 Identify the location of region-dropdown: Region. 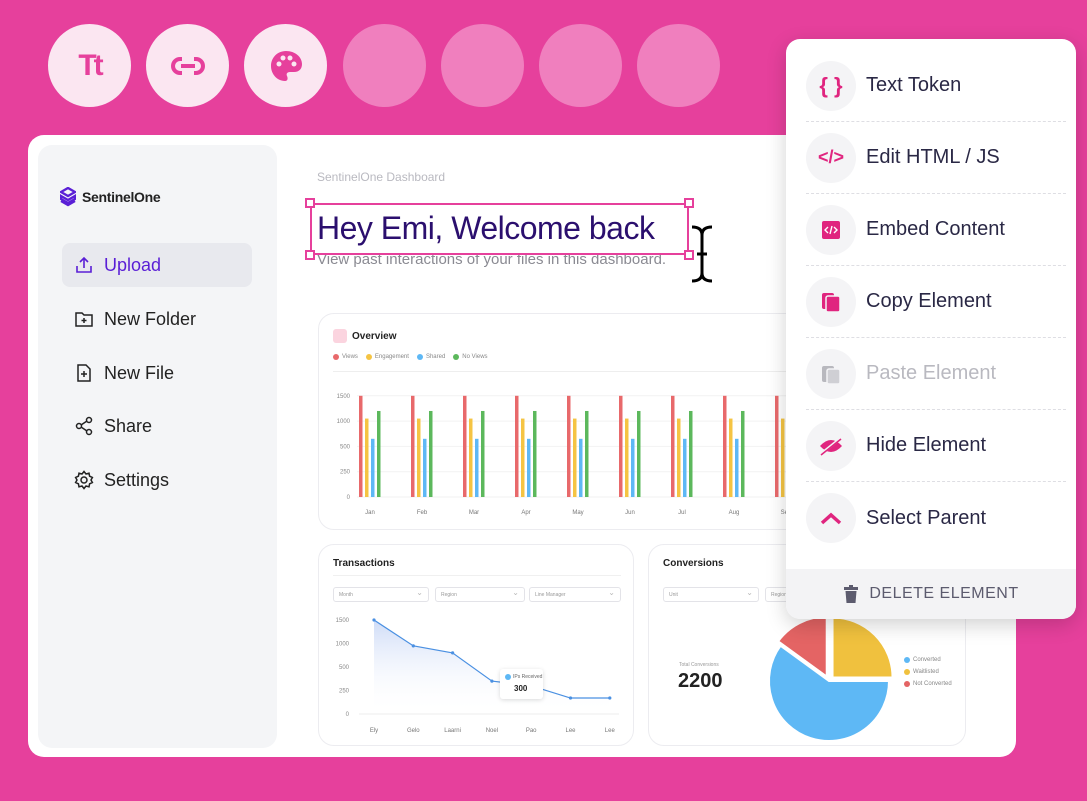
(480, 594).